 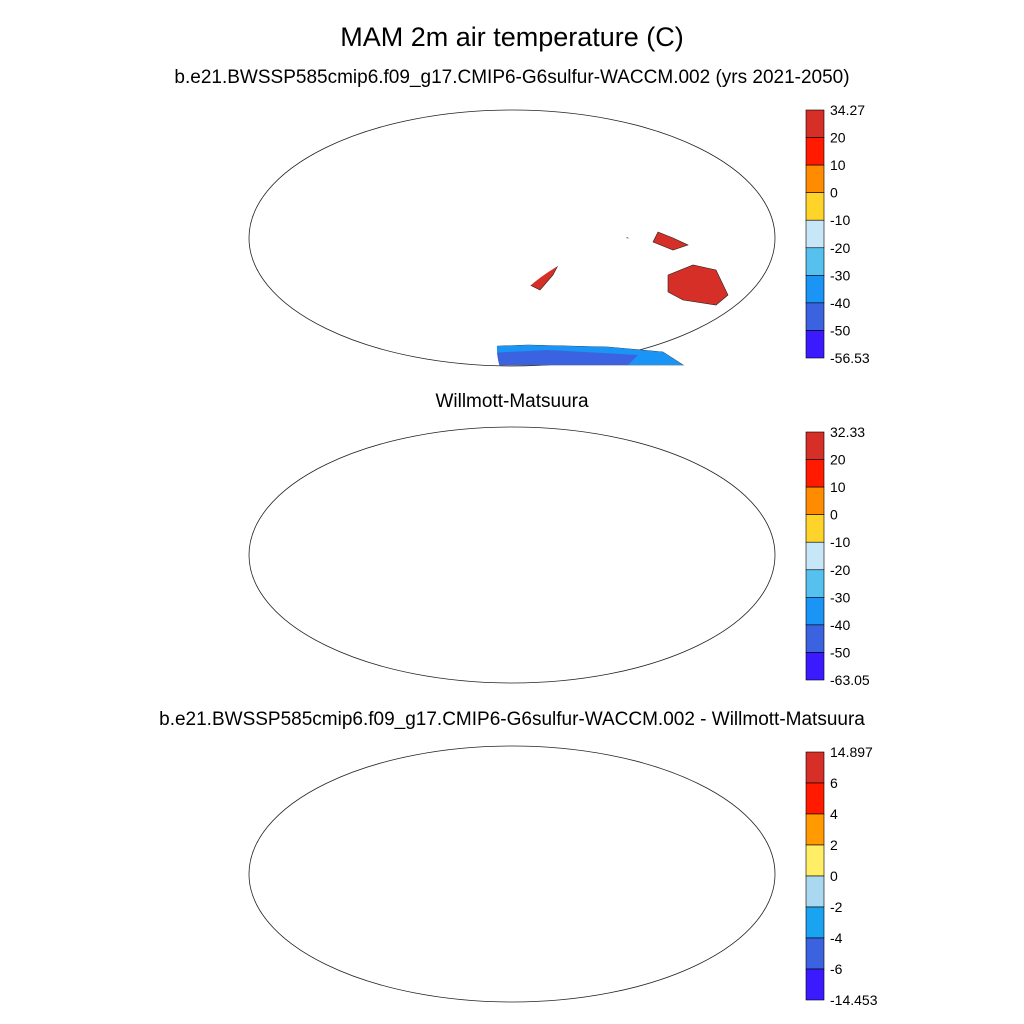 I want to click on panel-observations-map, so click(x=512, y=555).